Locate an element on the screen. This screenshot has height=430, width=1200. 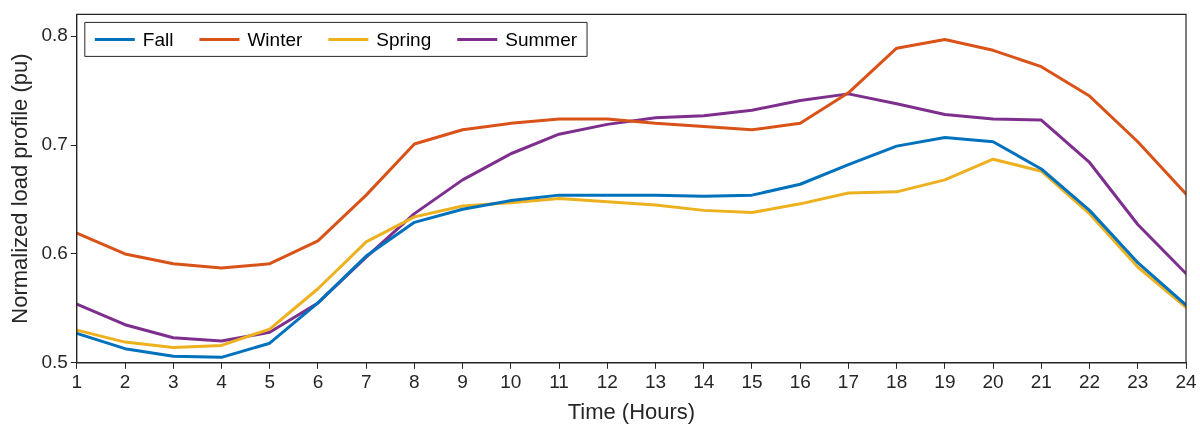
y-tick-label: 0.6 is located at coordinates (54, 253).